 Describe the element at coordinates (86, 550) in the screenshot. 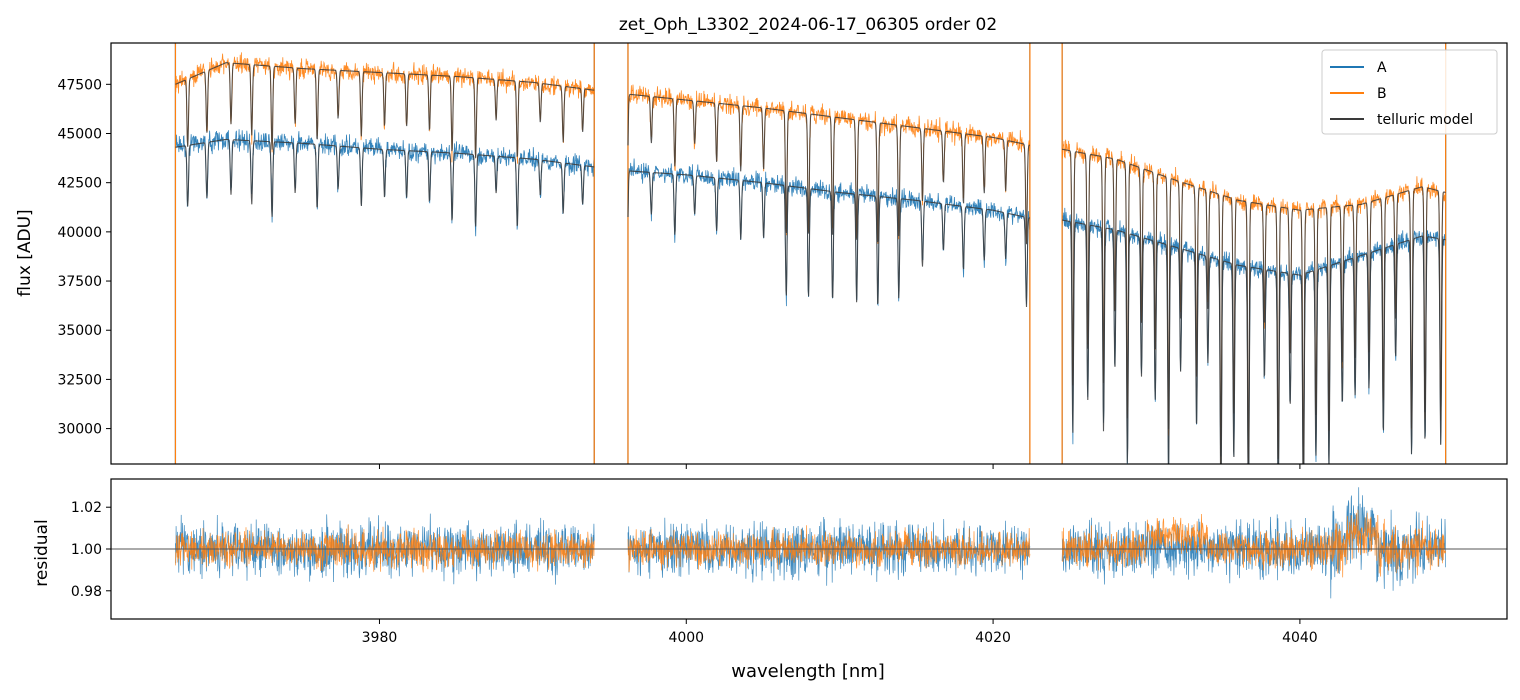

I see `bottom-ytick-label: 1.00` at that location.